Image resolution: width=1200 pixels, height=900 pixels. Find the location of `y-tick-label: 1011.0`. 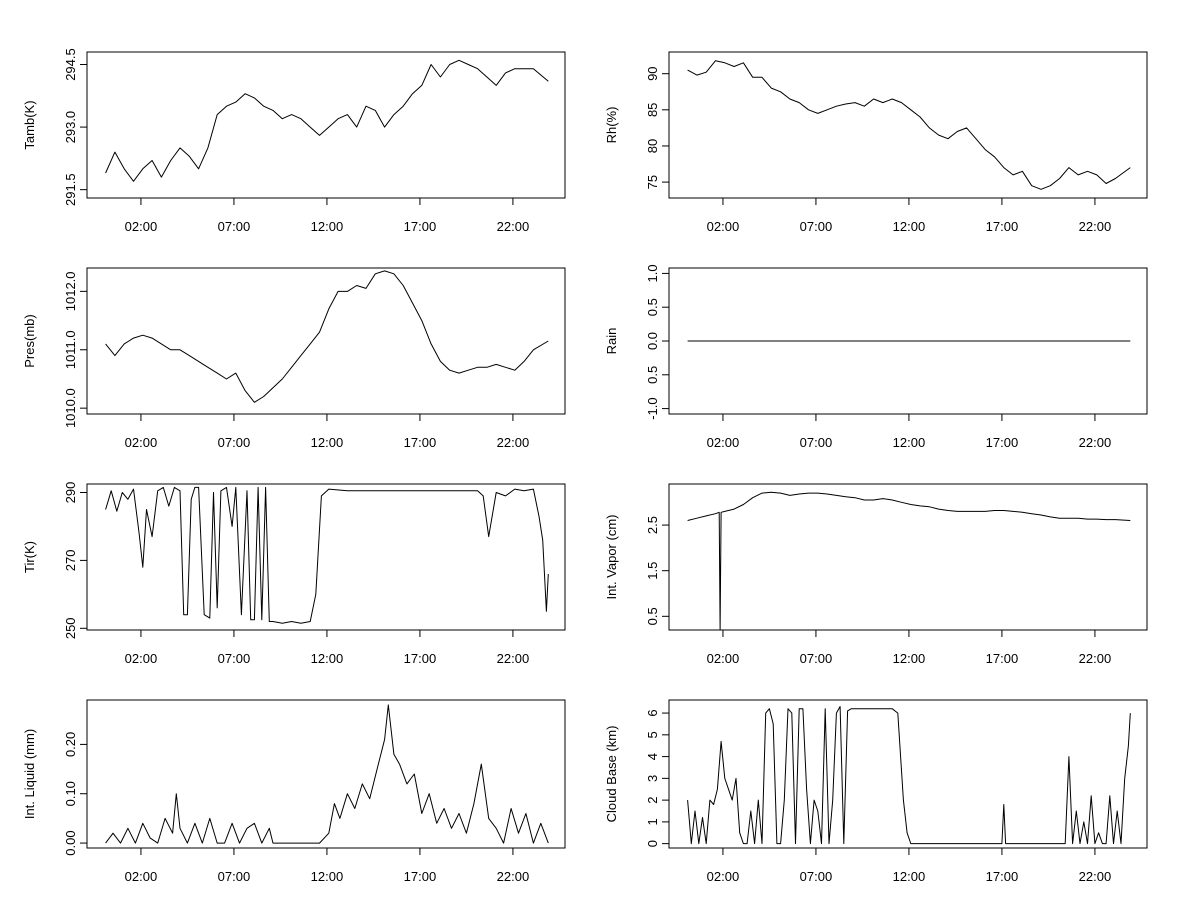

y-tick-label: 1011.0 is located at coordinates (70, 349).